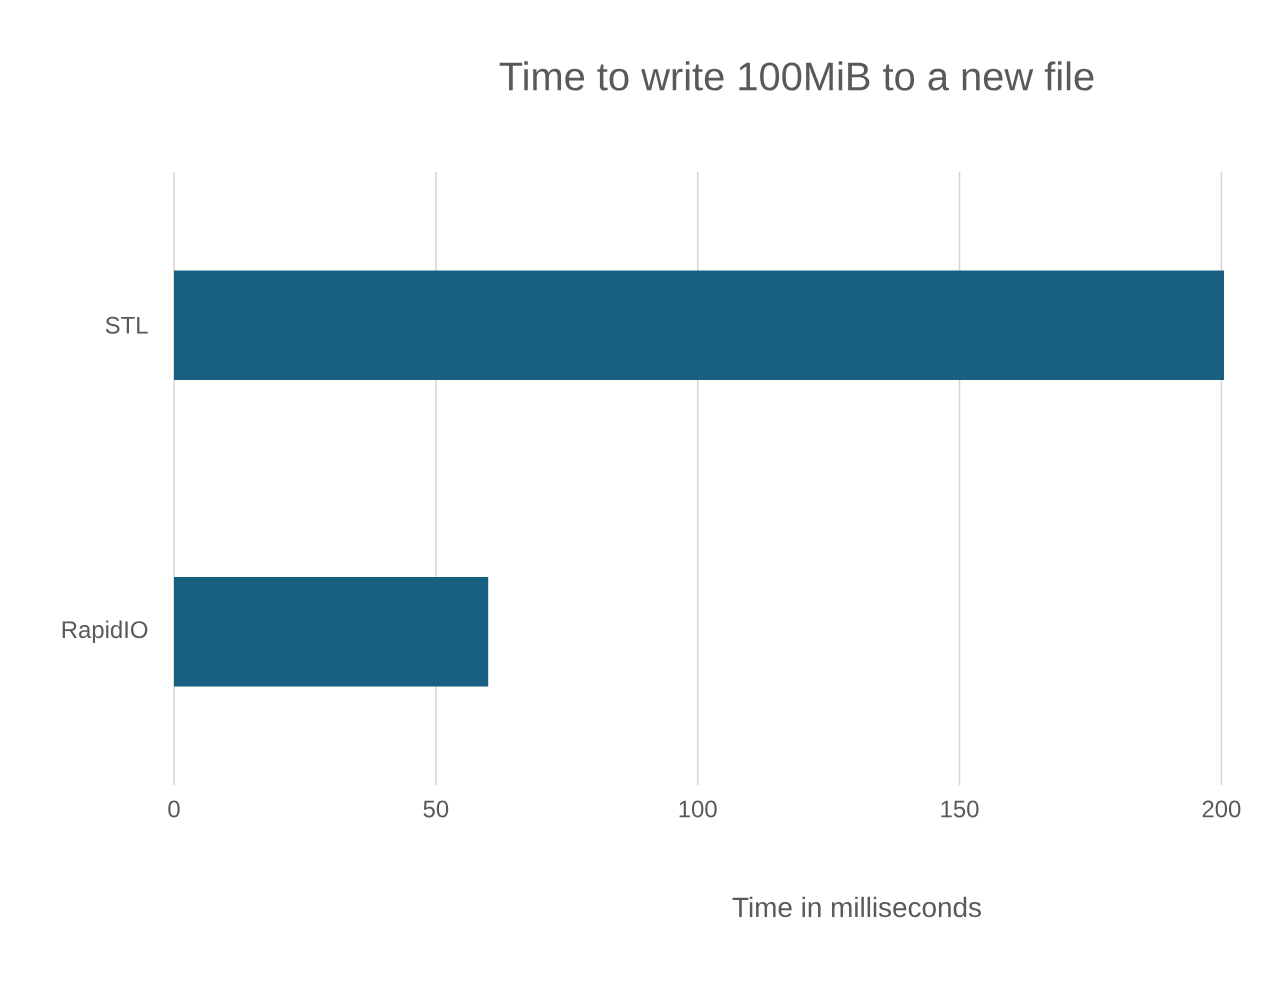 This screenshot has height=992, width=1270. I want to click on x-axis-title: Time in milliseconds, so click(856, 907).